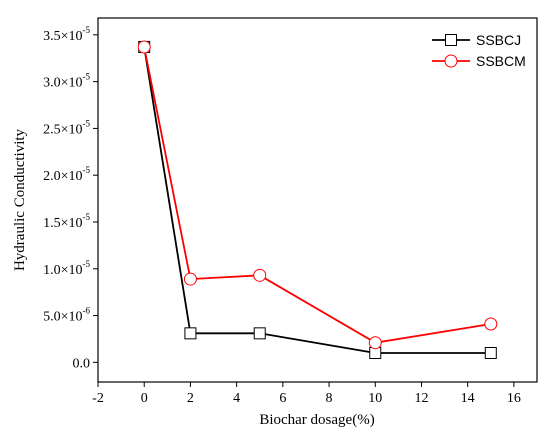 The height and width of the screenshot is (434, 550). What do you see at coordinates (501, 61) in the screenshot?
I see `legend-label: SSBCM` at bounding box center [501, 61].